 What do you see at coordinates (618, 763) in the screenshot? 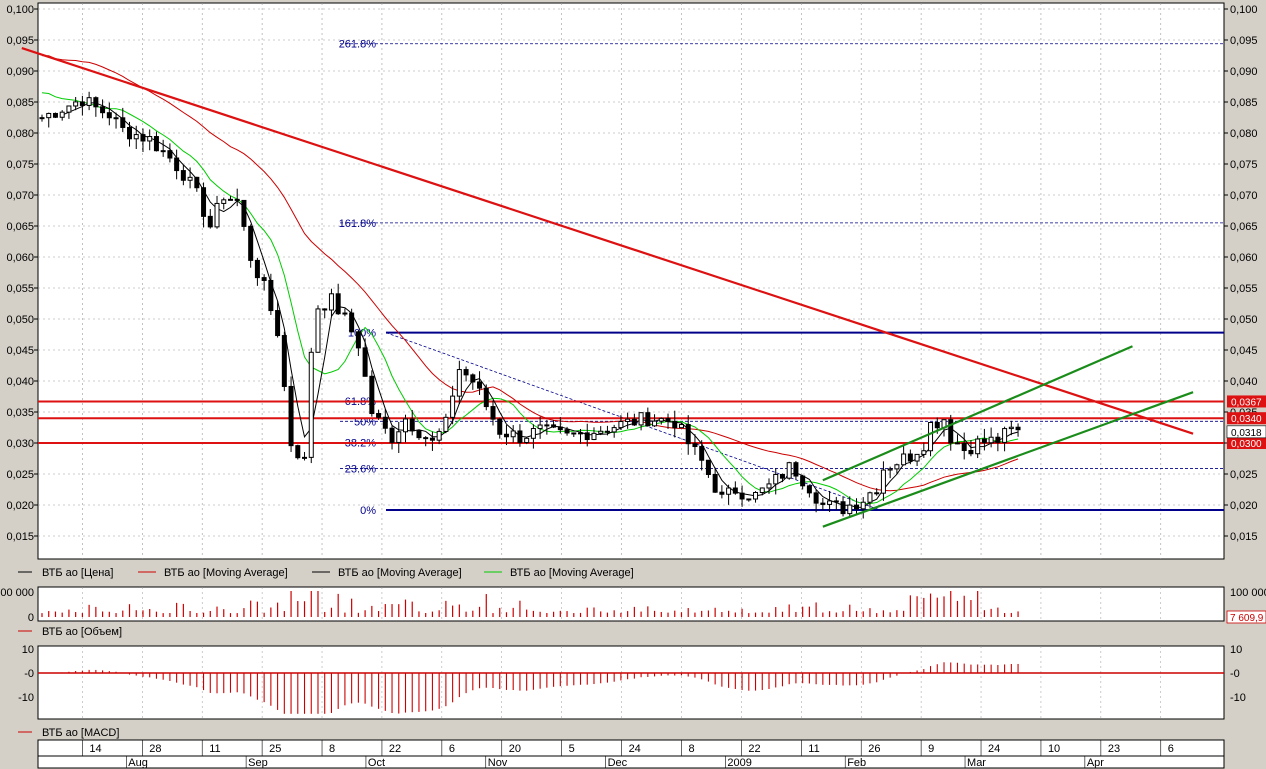
I see `time-label-month: Dec` at bounding box center [618, 763].